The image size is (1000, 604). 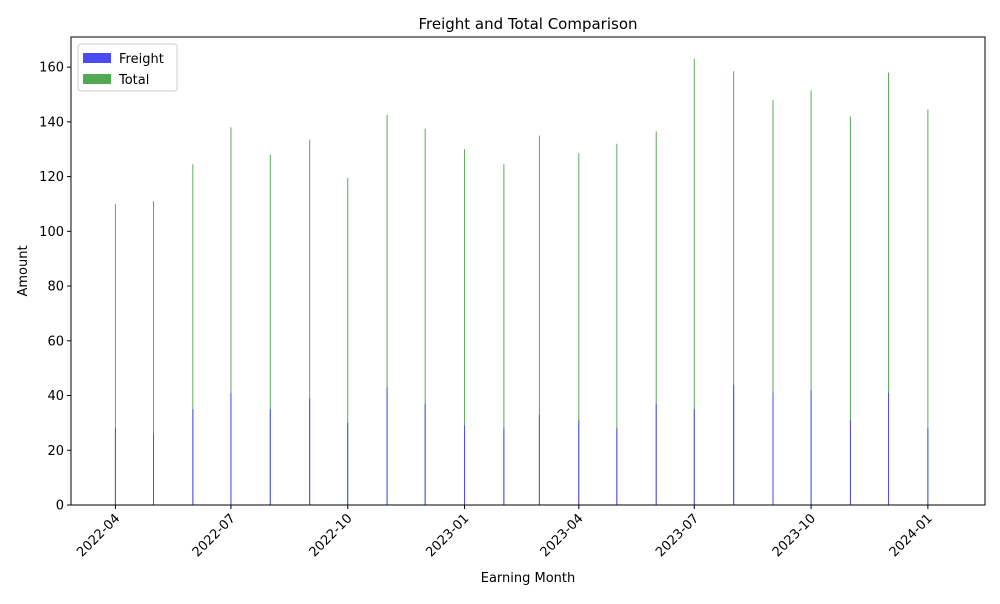 What do you see at coordinates (562, 535) in the screenshot?
I see `x-tick-label: 2023-04` at bounding box center [562, 535].